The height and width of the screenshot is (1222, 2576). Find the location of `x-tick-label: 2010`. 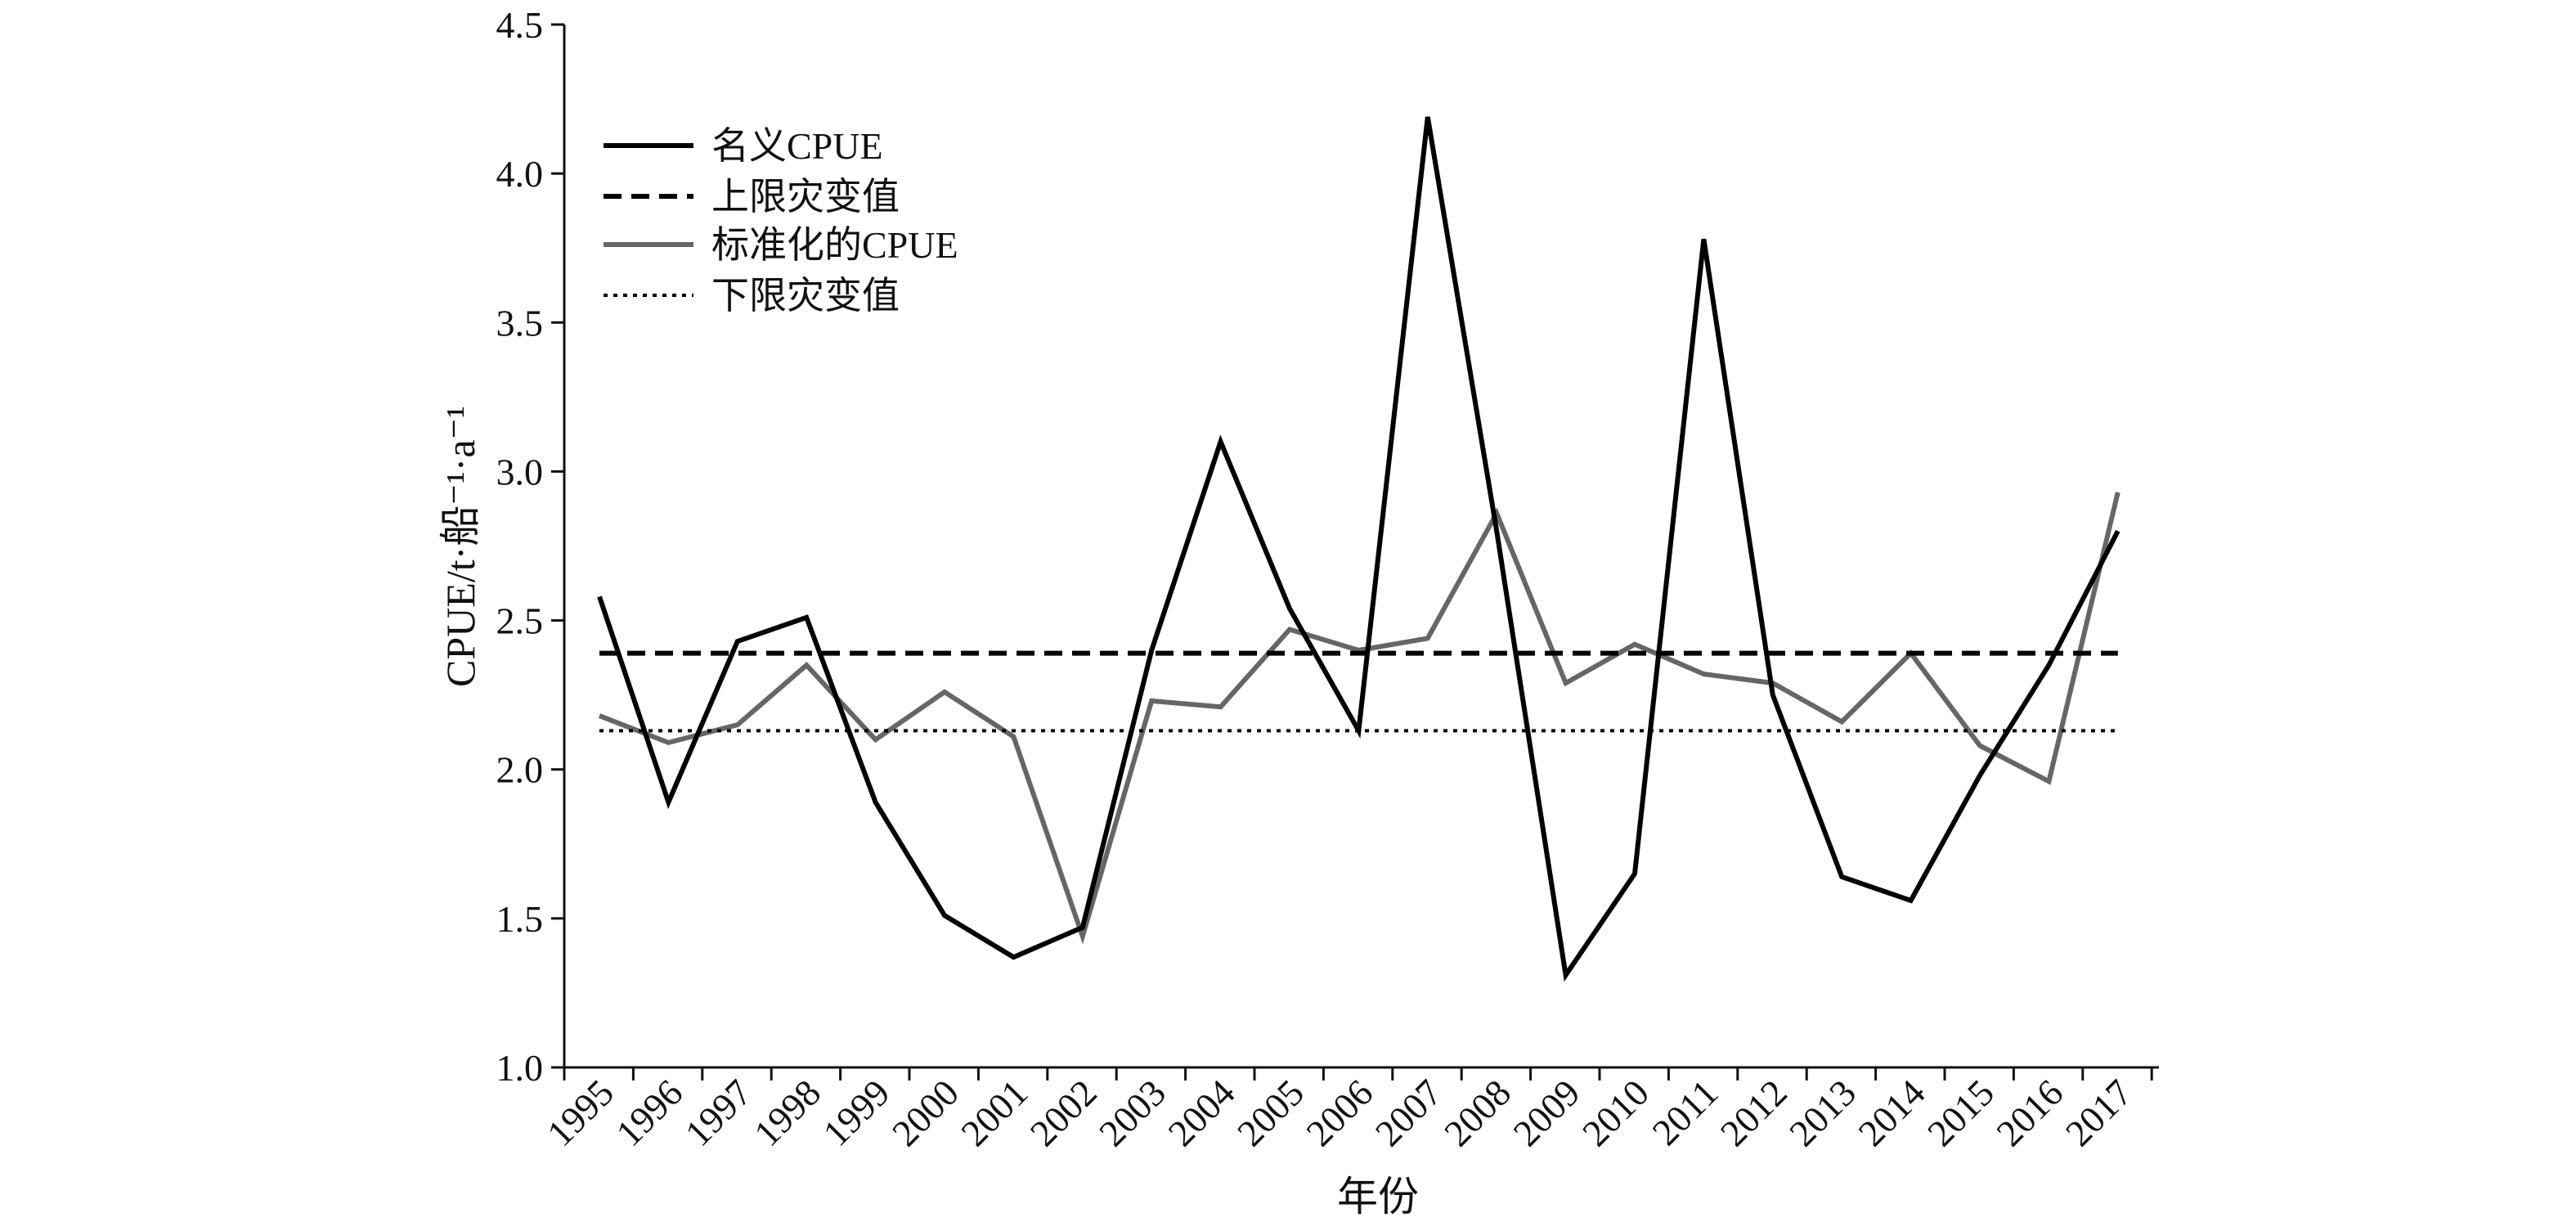

x-tick-label: 2010 is located at coordinates (1615, 1112).